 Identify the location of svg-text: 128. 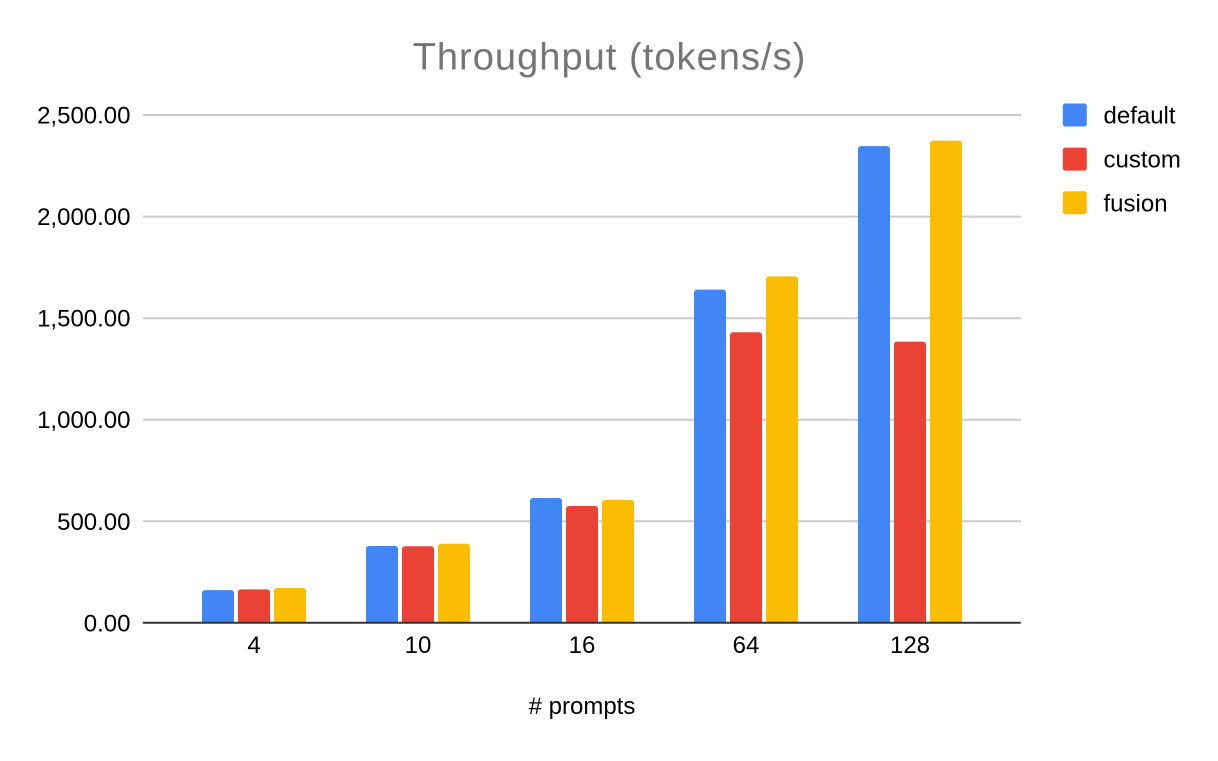
(910, 645).